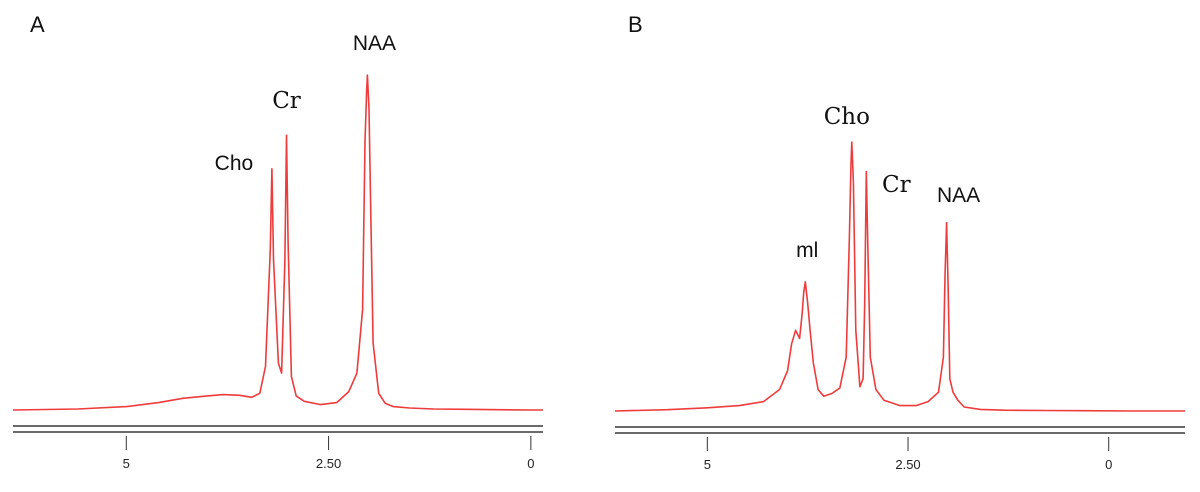 Image resolution: width=1200 pixels, height=492 pixels. I want to click on panel-label: B, so click(635, 24).